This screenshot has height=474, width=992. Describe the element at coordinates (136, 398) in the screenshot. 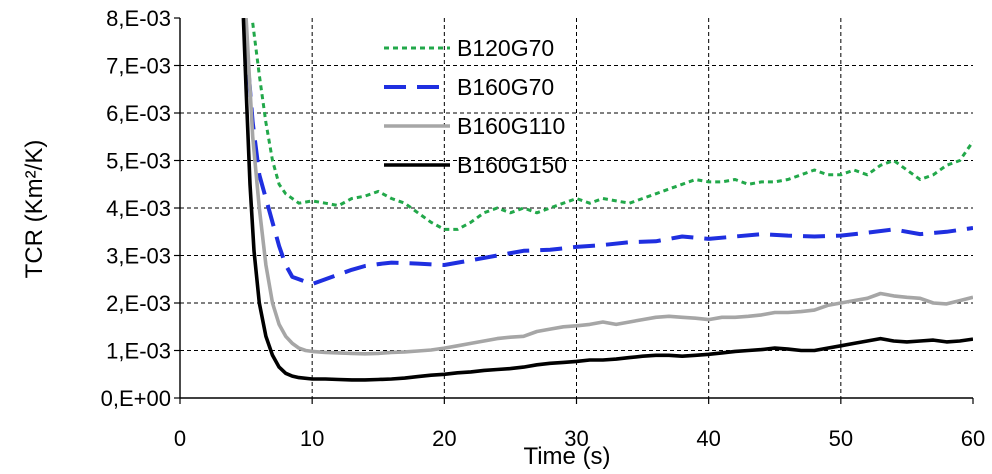

I see `y-tick-label: 0,E+00` at that location.